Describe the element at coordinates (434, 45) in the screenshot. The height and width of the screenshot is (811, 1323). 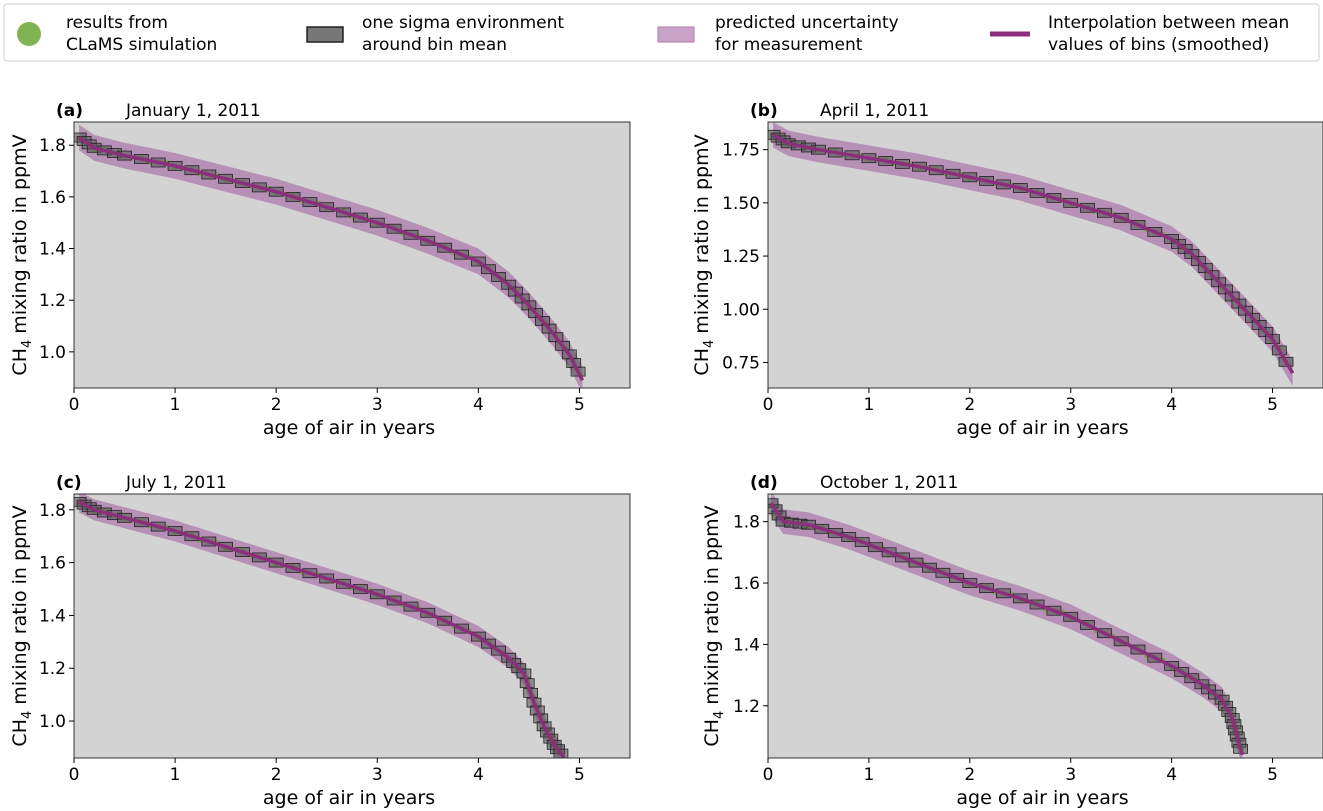
I see `legend-label-line2: around bin mean` at that location.